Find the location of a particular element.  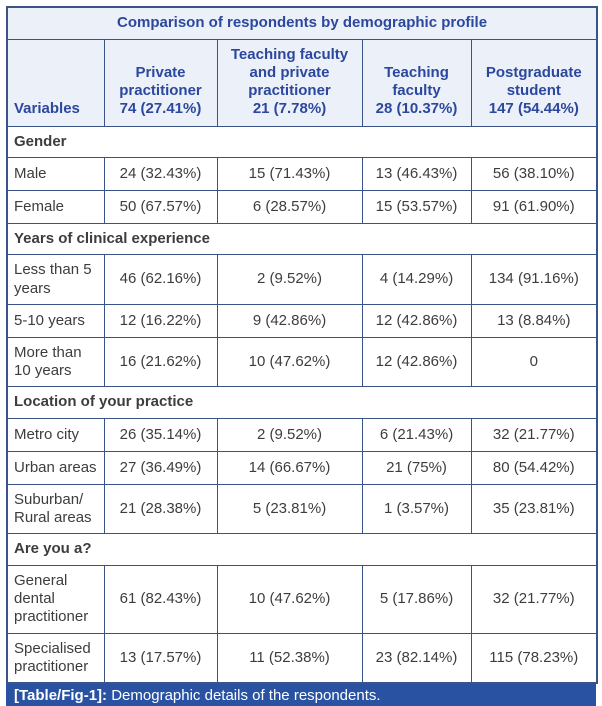

column-header-postgraduate-student: Postgraduate student 147 (54.44%) is located at coordinates (534, 82).